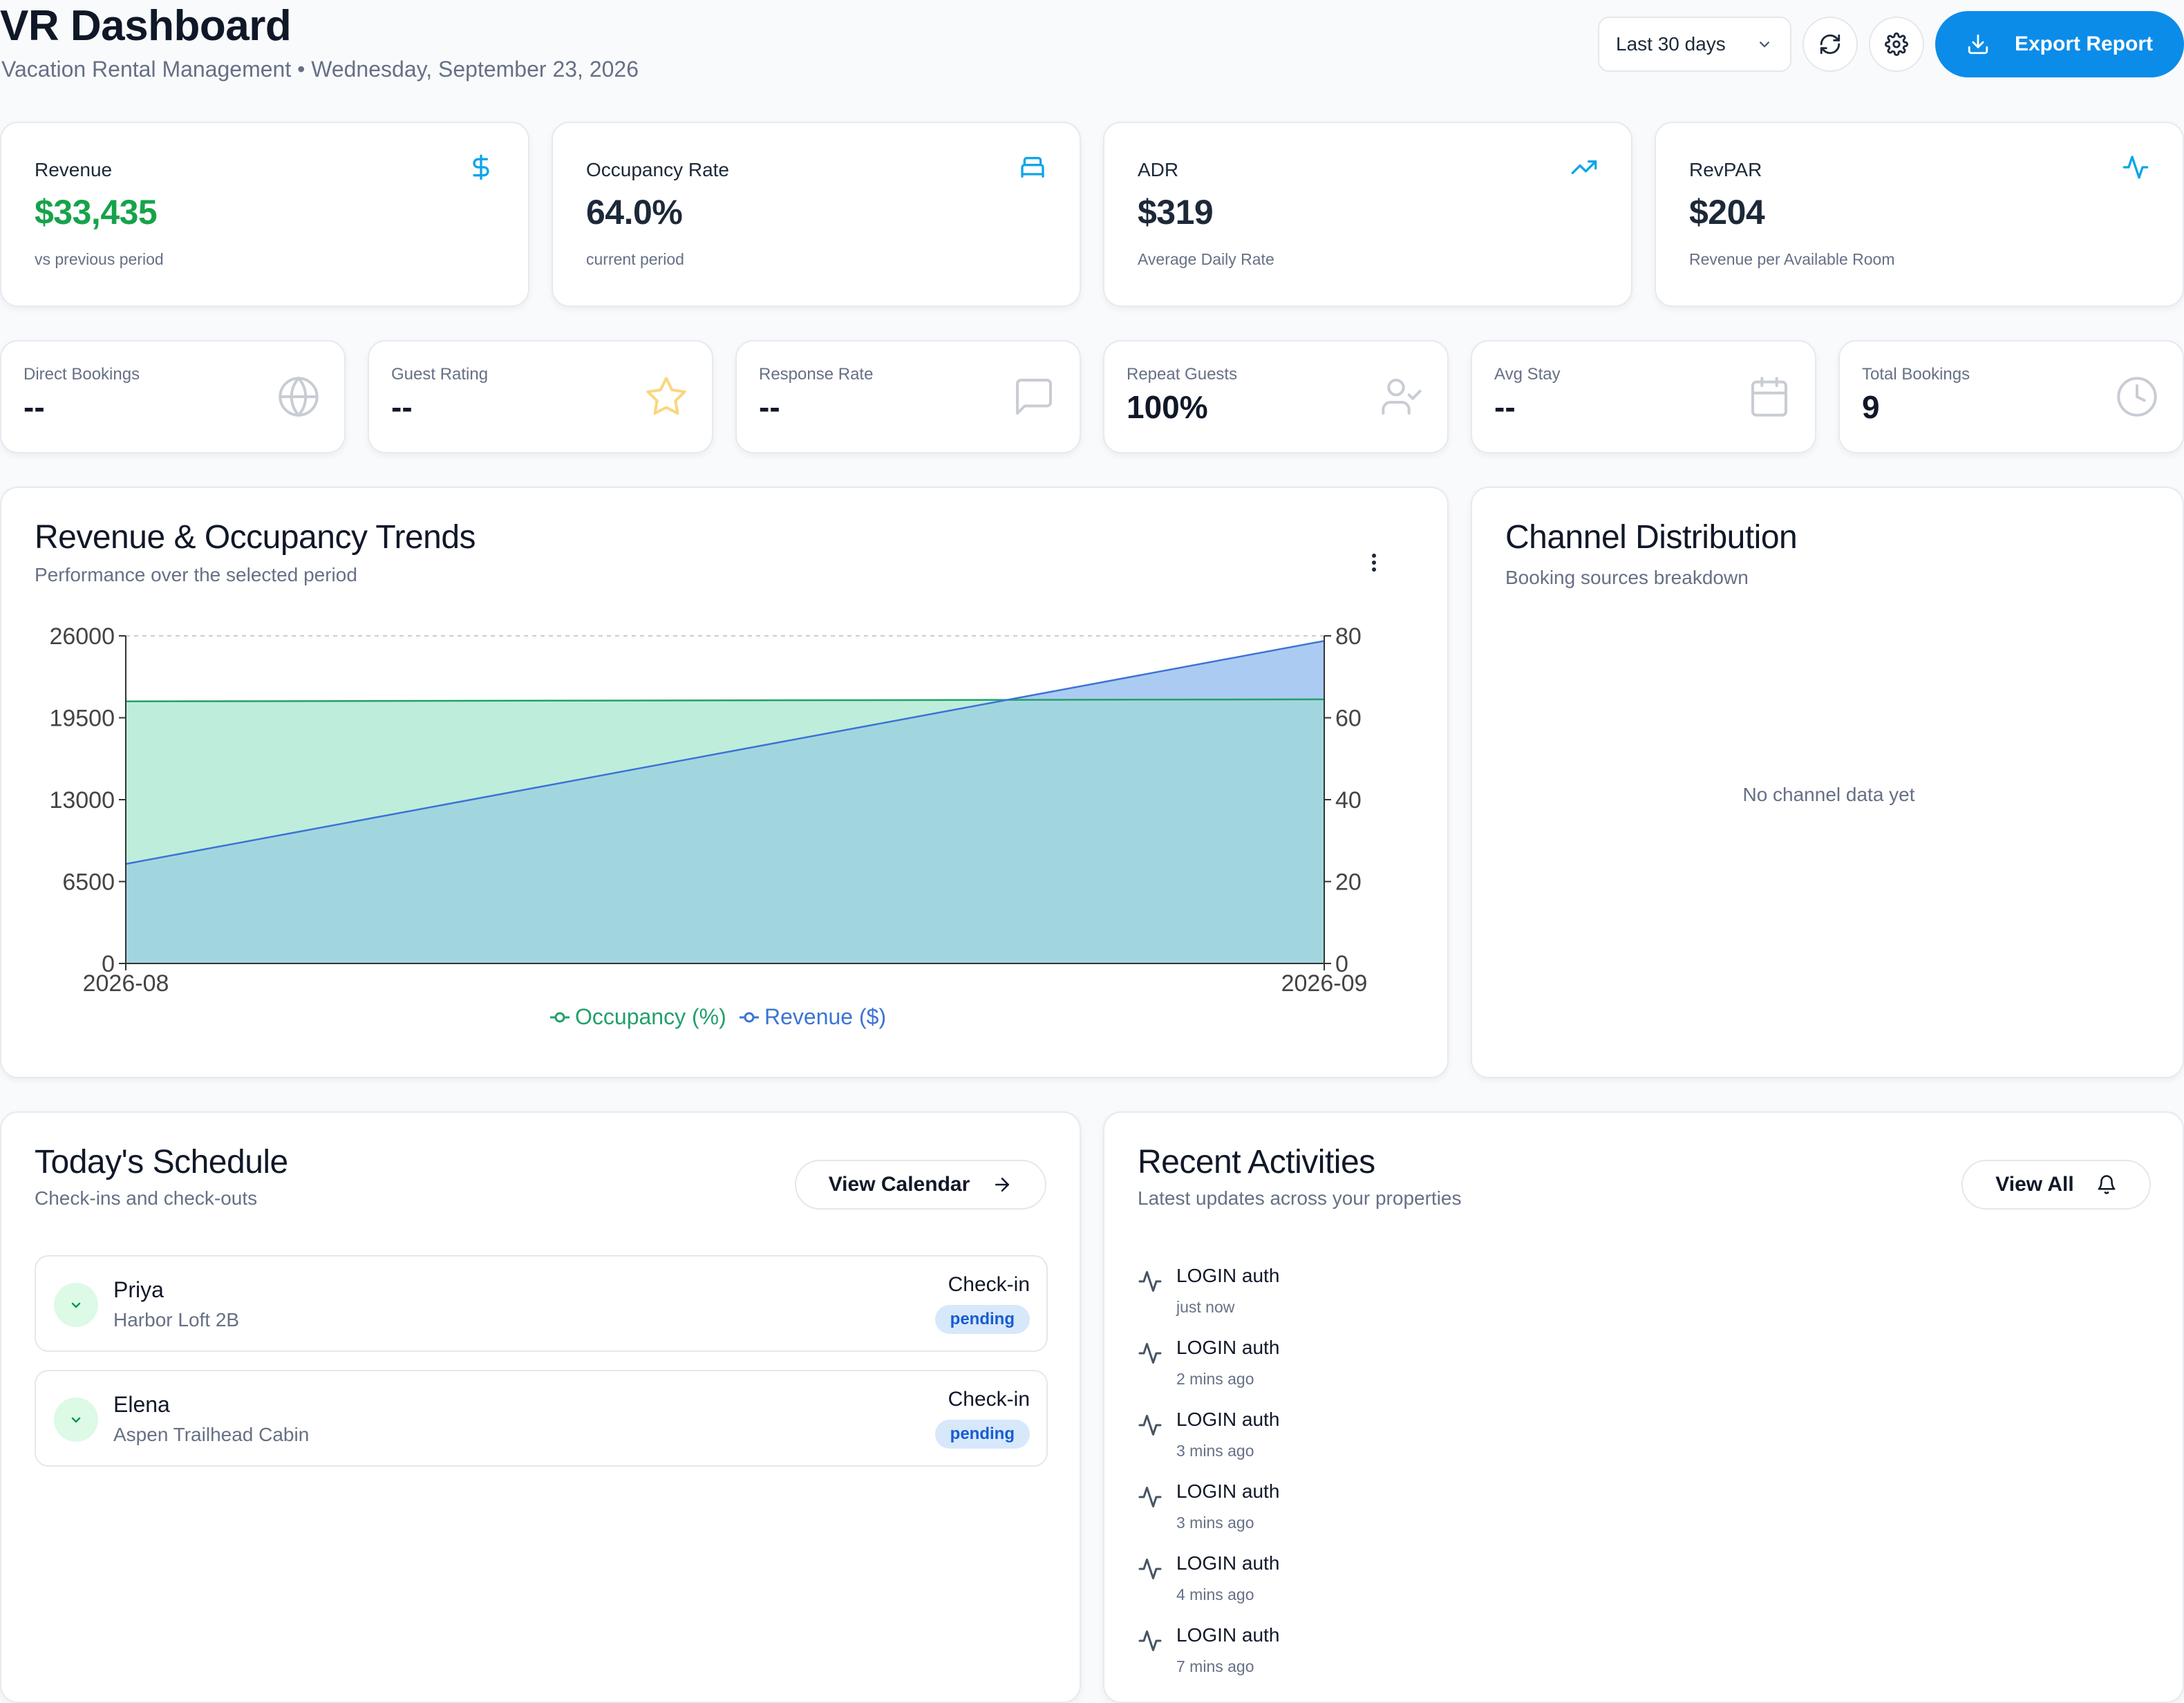 The width and height of the screenshot is (2184, 1703). Describe the element at coordinates (146, 26) in the screenshot. I see `page-title: VR Dashboard` at that location.